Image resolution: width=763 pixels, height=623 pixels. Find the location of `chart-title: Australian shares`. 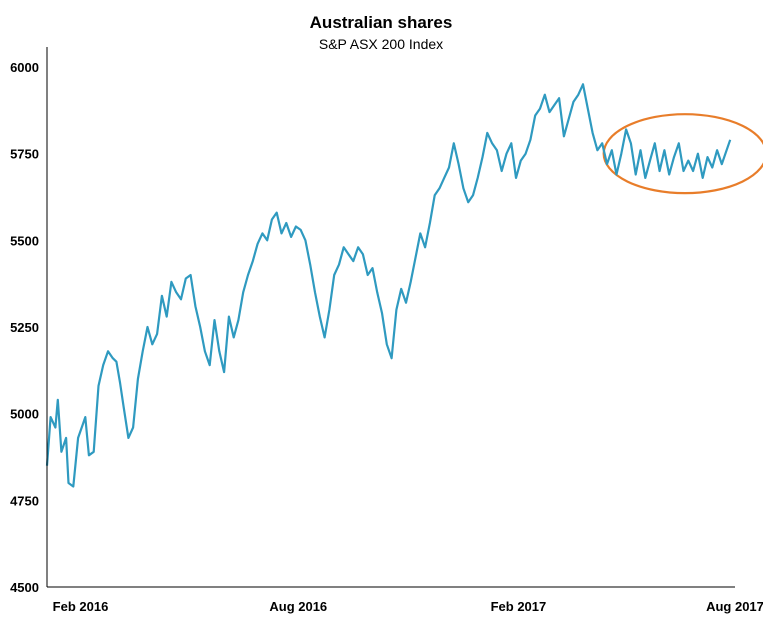

chart-title: Australian shares is located at coordinates (381, 22).